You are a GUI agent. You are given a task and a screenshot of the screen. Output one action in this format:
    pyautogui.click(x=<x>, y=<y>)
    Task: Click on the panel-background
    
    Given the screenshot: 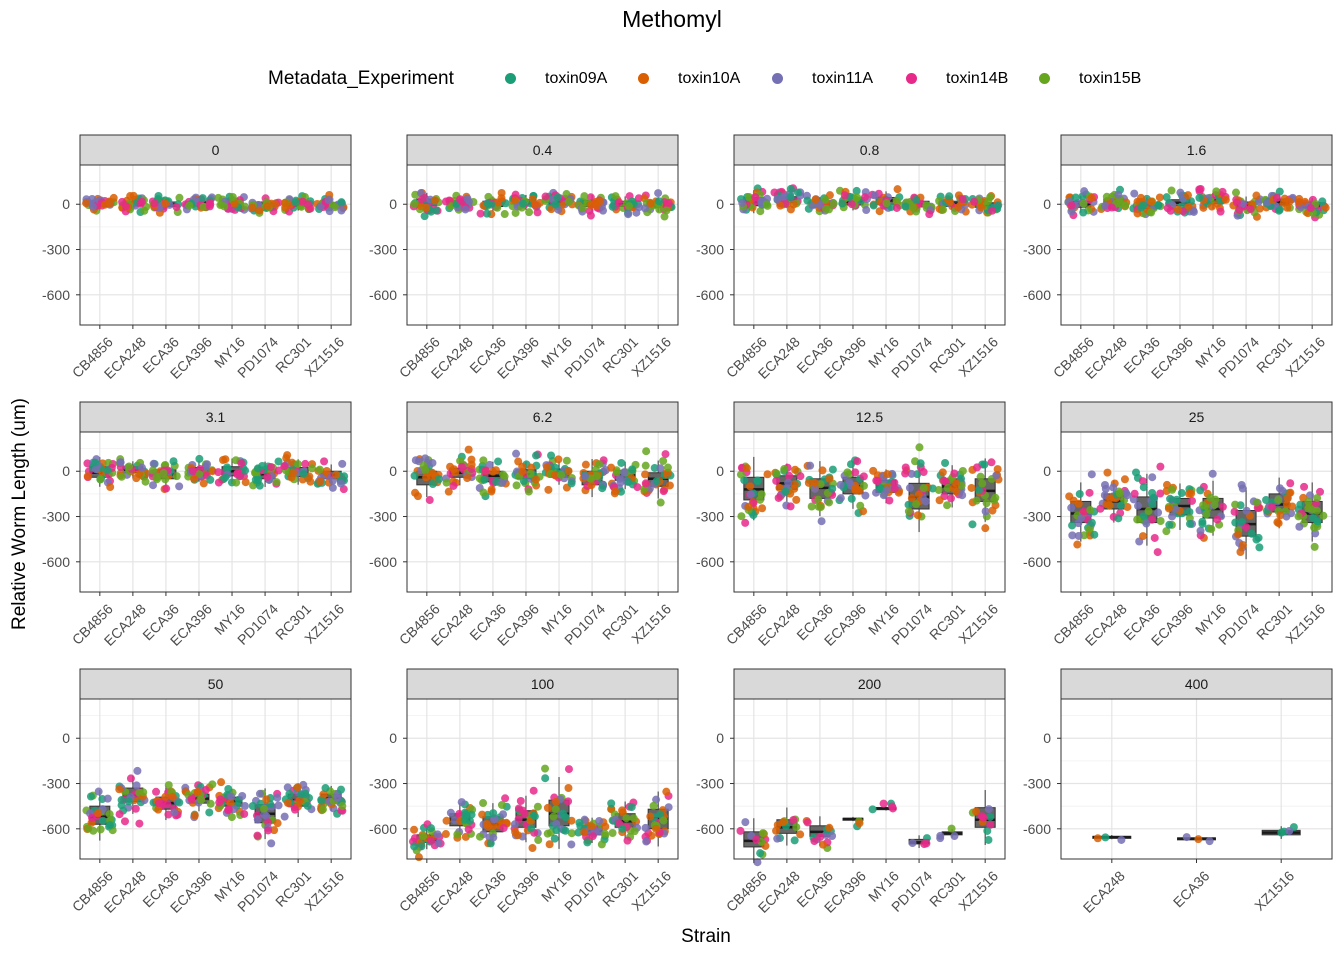 What is the action you would take?
    pyautogui.click(x=542, y=245)
    